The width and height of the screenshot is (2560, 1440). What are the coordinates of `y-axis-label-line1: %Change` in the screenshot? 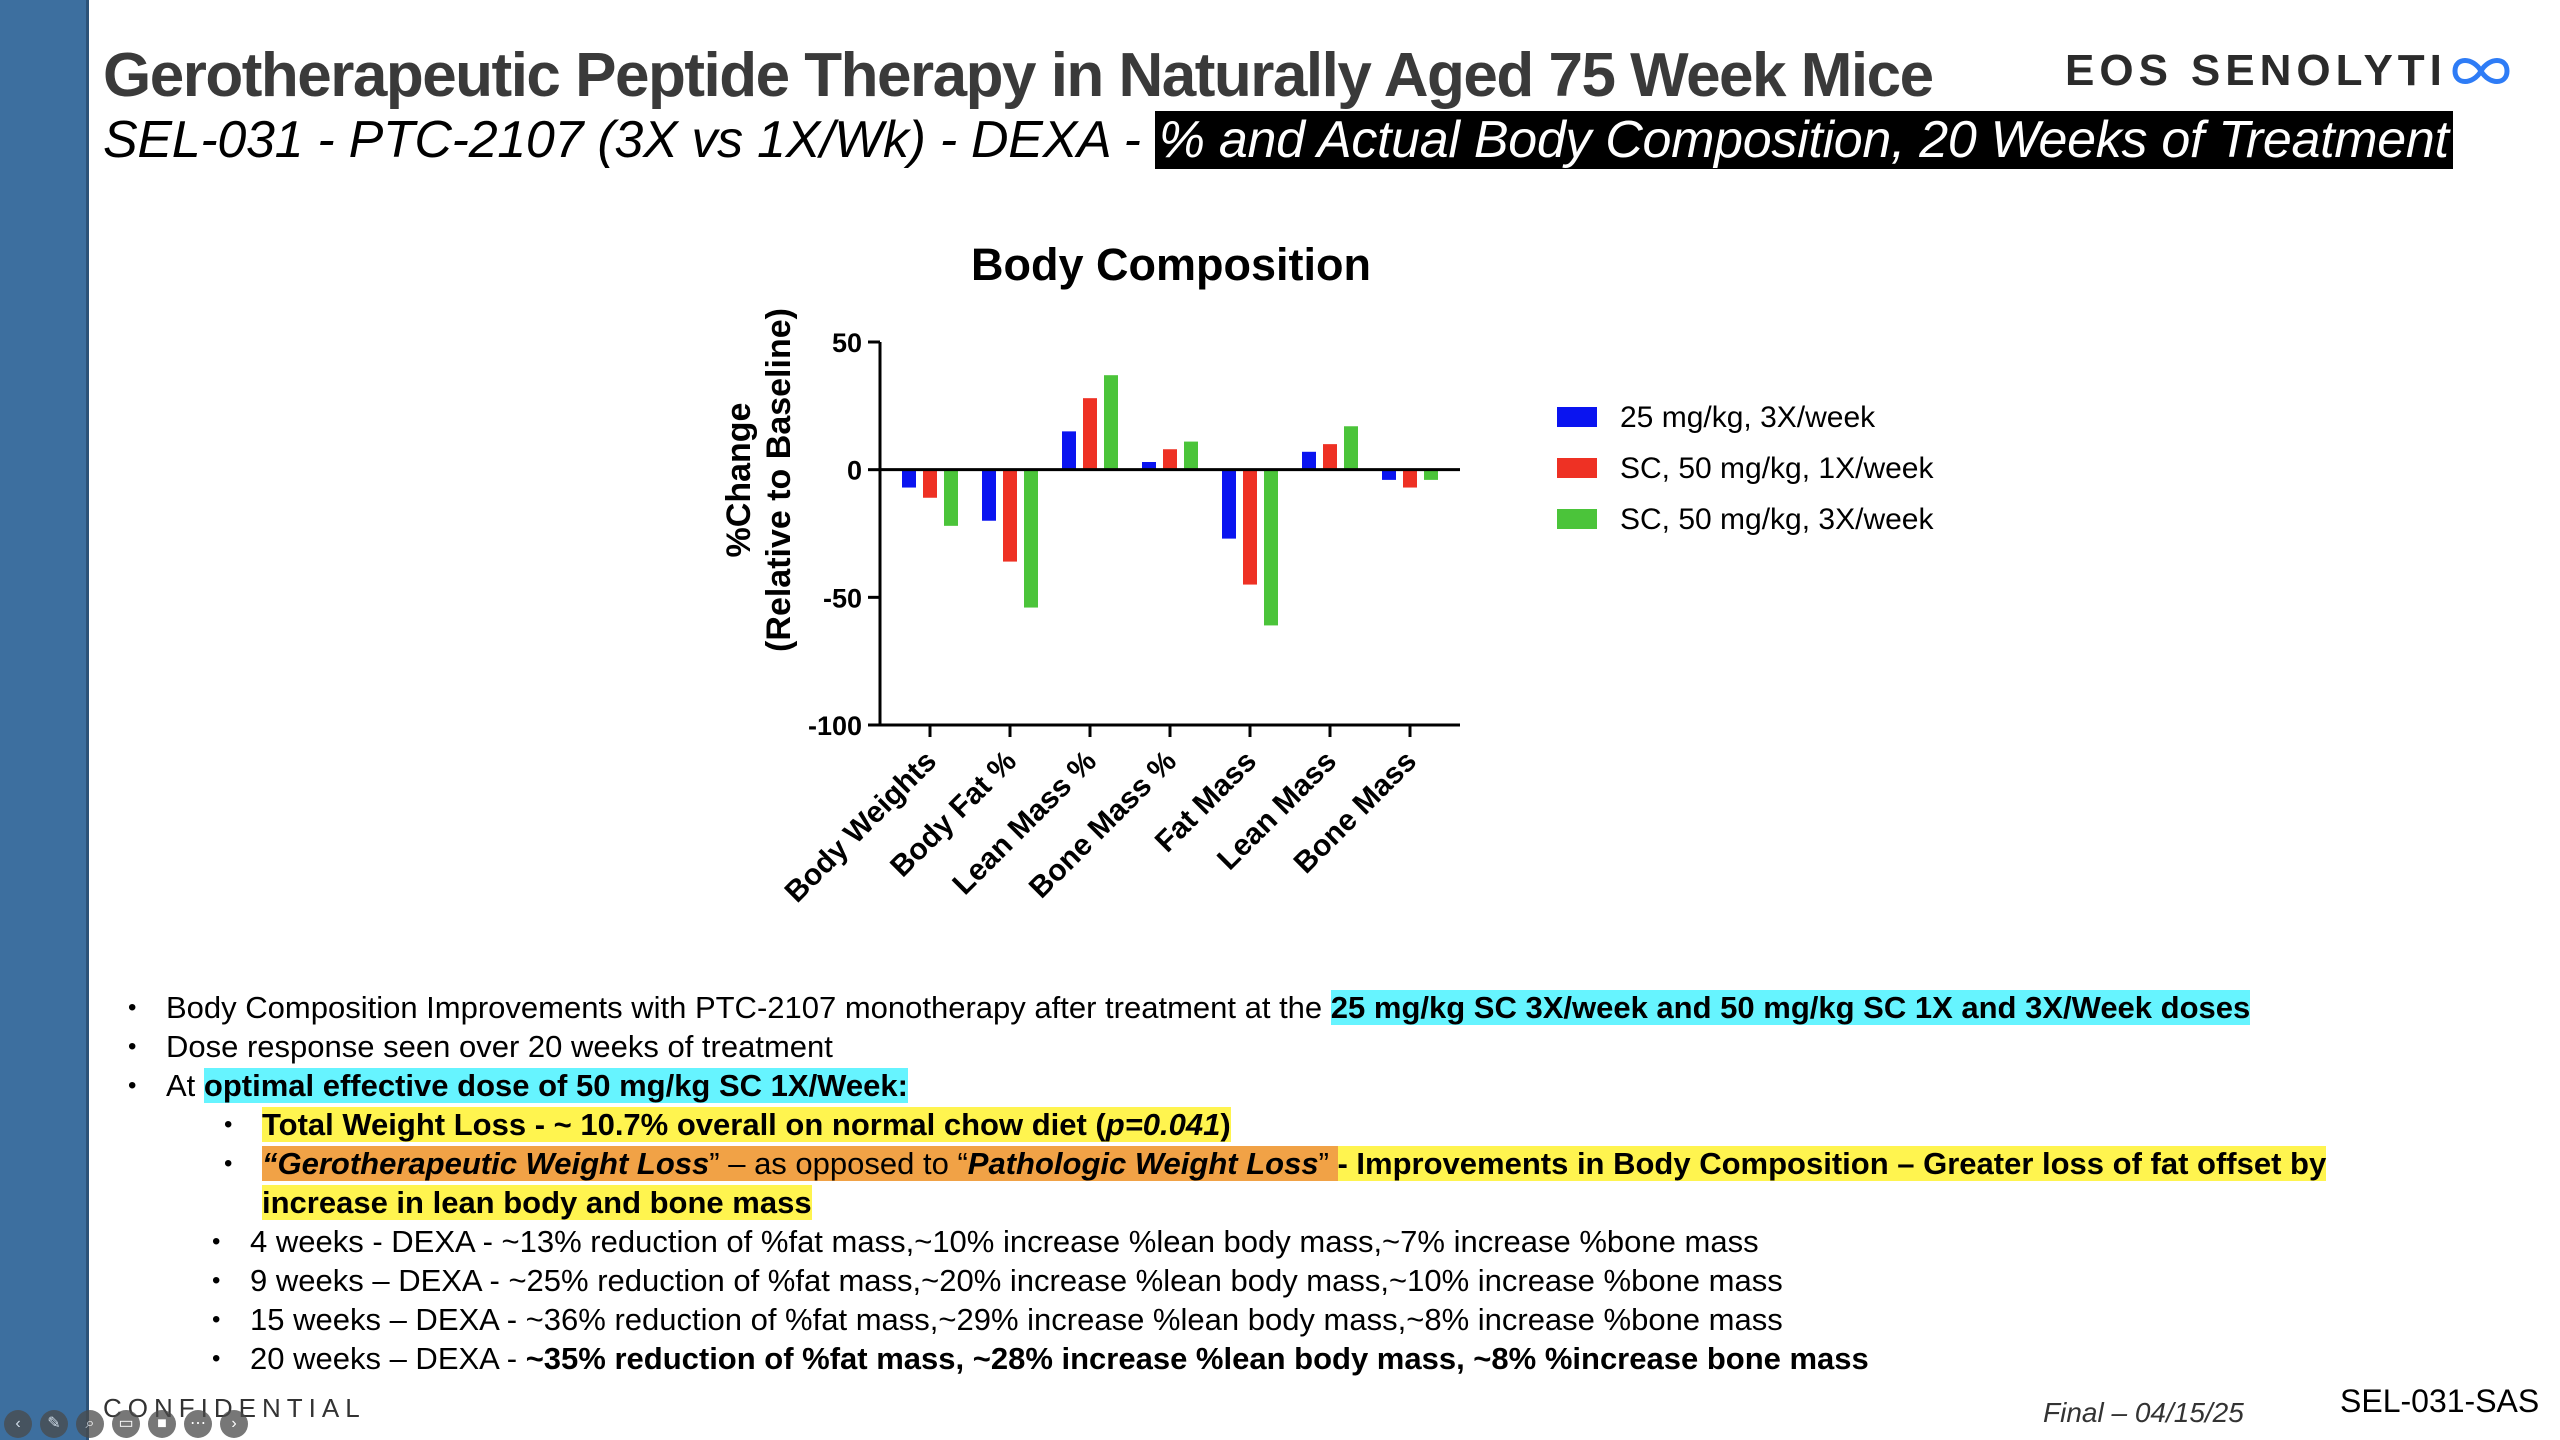 It's located at (739, 480).